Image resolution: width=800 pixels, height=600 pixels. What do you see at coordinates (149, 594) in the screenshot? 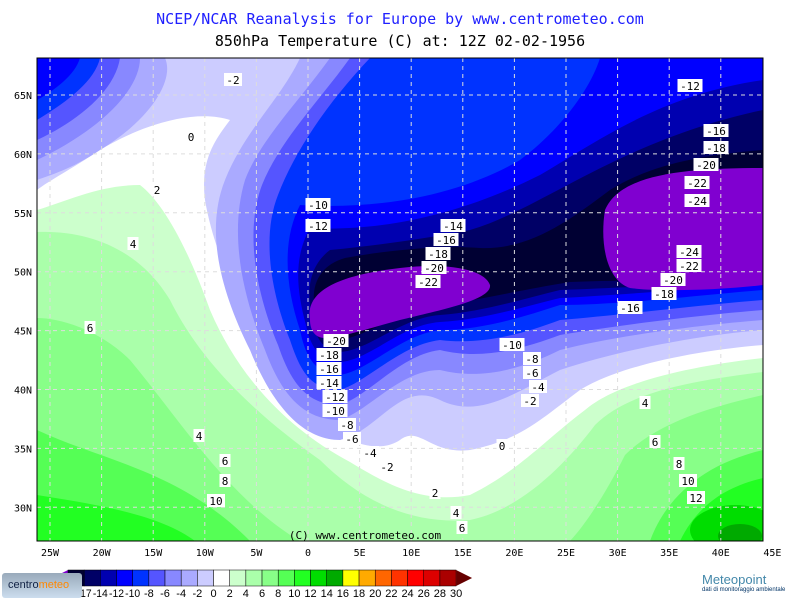
I see `colorbar-label: -8` at bounding box center [149, 594].